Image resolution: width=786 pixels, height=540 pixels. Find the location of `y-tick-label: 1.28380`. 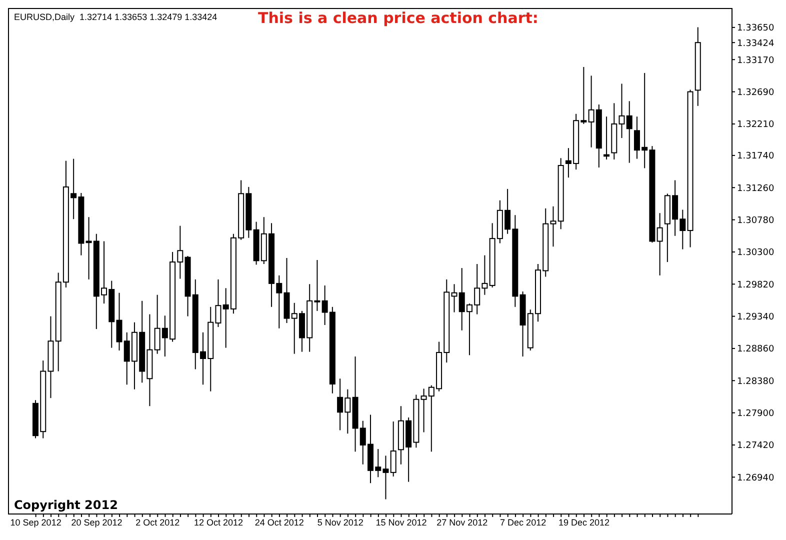

y-tick-label: 1.28380 is located at coordinates (755, 381).